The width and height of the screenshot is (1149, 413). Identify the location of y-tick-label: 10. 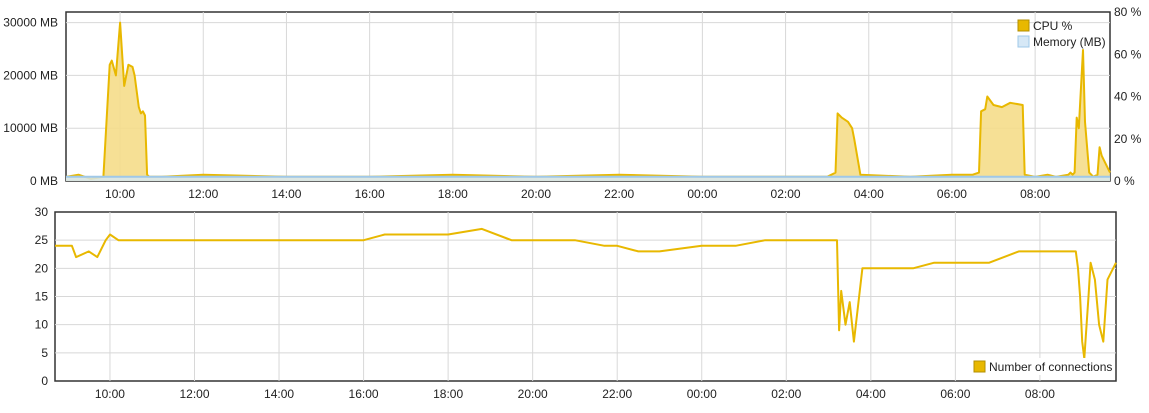
(42, 325).